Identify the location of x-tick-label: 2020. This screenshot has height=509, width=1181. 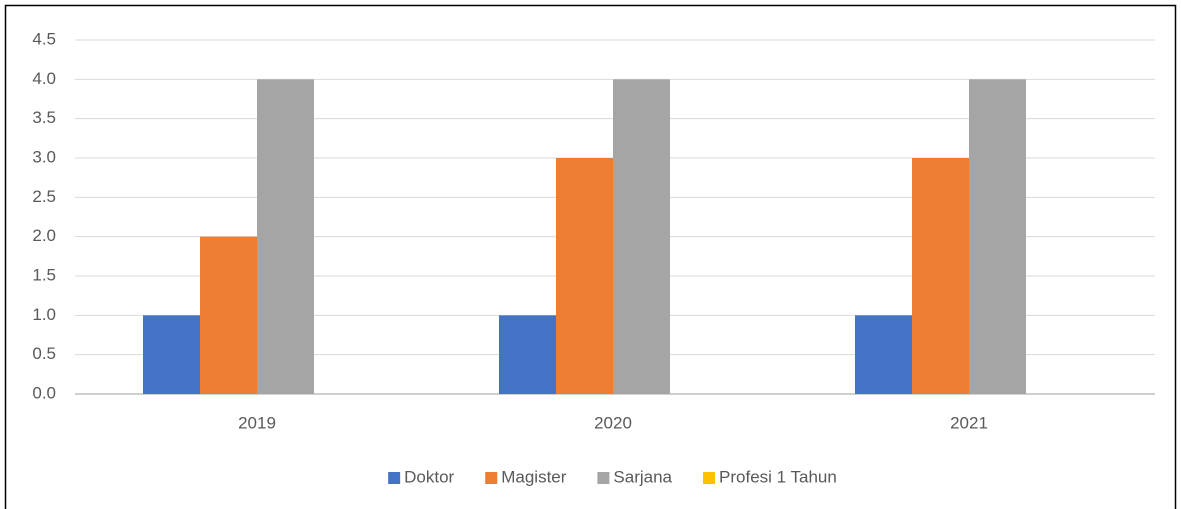
(613, 422).